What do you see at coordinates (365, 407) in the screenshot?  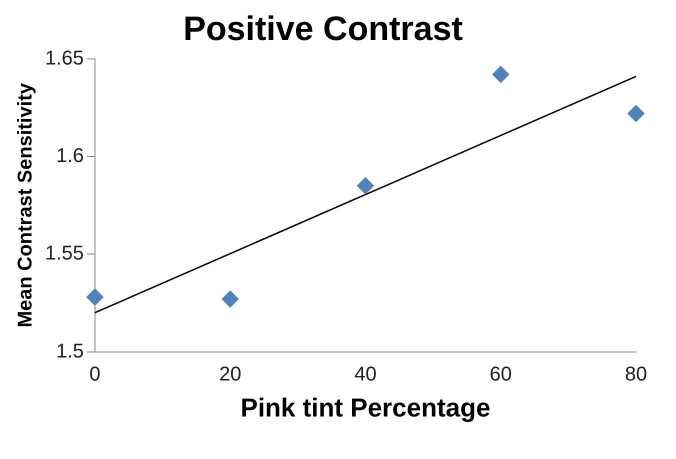 I see `x-axis-title: Pink tint Percentage` at bounding box center [365, 407].